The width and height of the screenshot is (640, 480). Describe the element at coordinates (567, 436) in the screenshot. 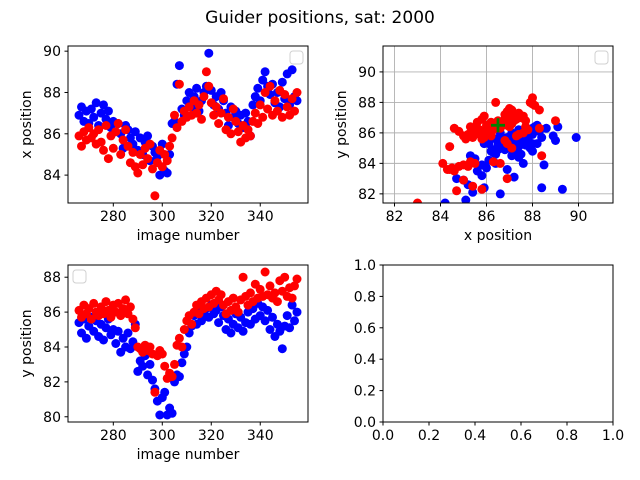

I see `x-tick-label: 0.8` at that location.